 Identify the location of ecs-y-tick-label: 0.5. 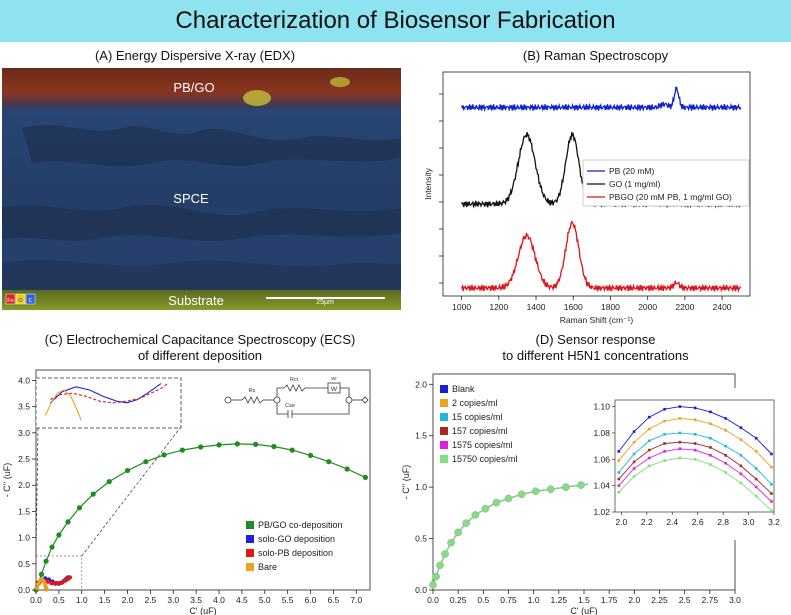
(24, 564).